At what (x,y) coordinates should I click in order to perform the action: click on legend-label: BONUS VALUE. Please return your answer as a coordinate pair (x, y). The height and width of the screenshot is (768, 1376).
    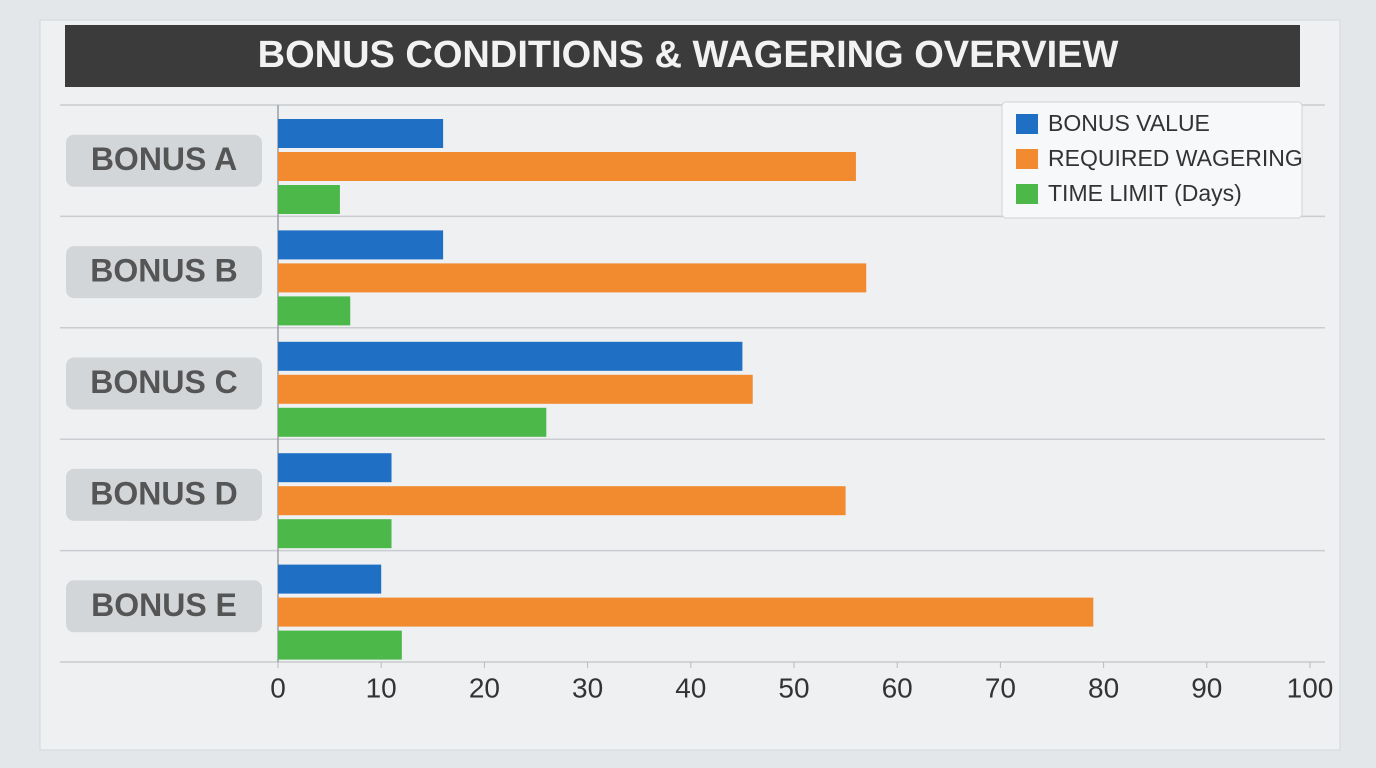
    Looking at the image, I should click on (1129, 123).